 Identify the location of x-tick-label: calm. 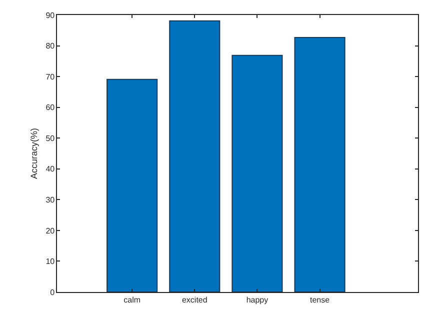
(132, 299).